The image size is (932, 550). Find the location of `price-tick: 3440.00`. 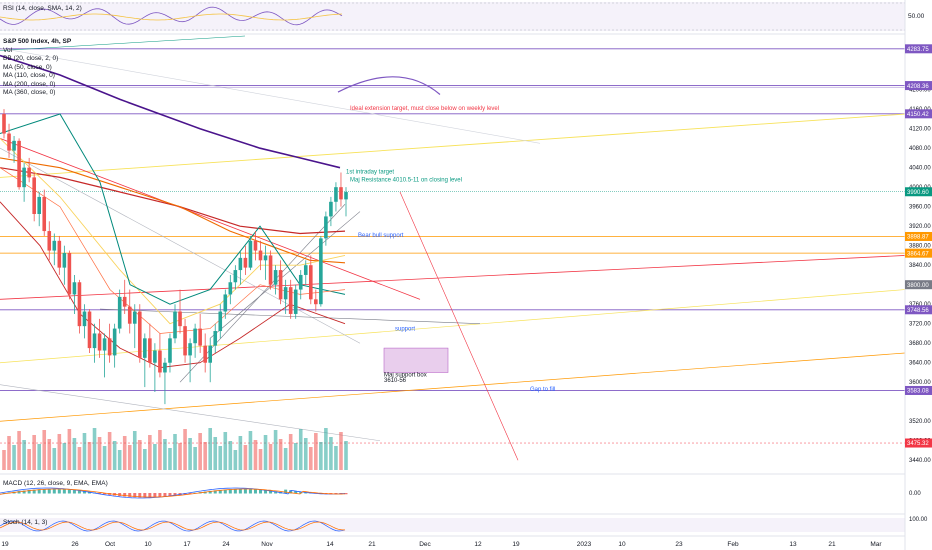

price-tick: 3440.00 is located at coordinates (920, 461).